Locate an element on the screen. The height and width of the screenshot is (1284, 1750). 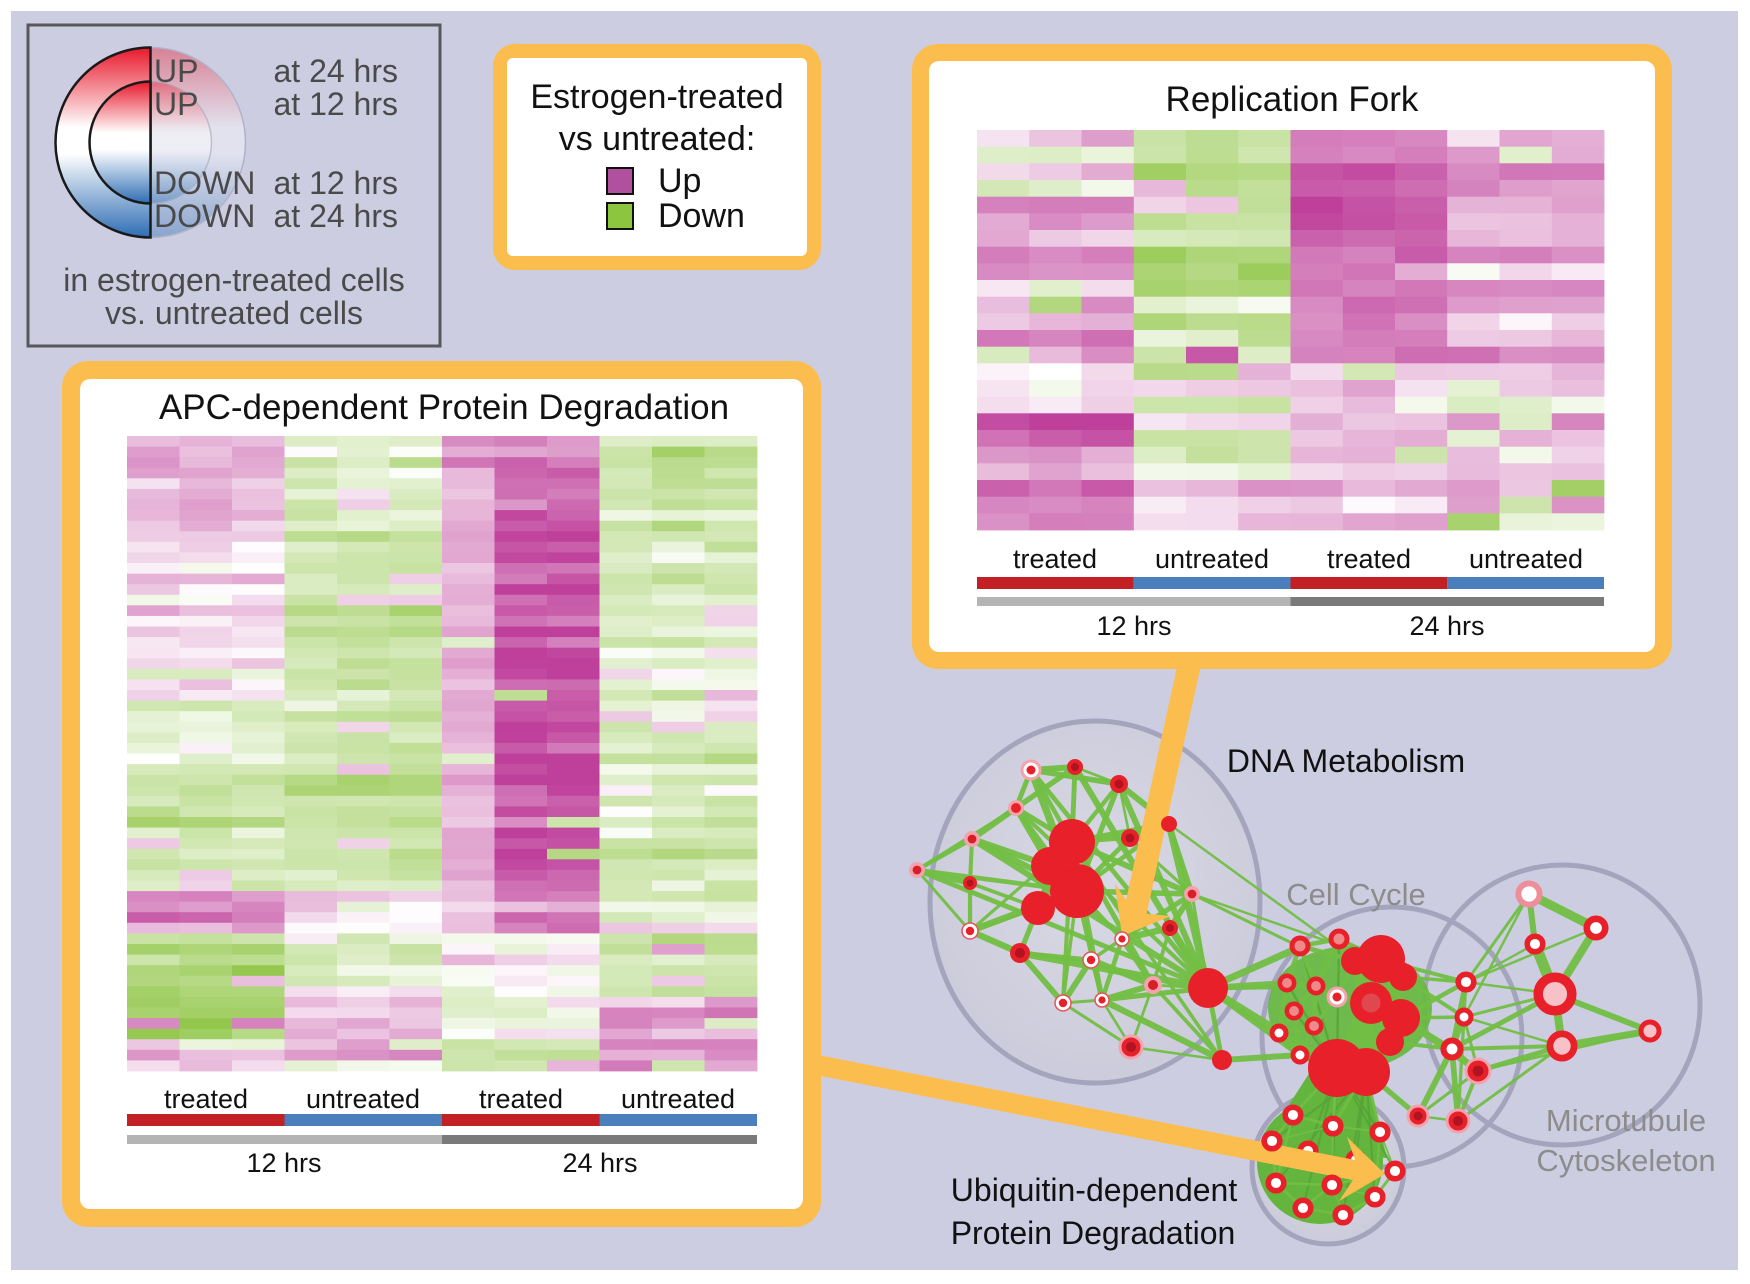
svg-text: Ubiquitin-dependent is located at coordinates (1094, 1190).